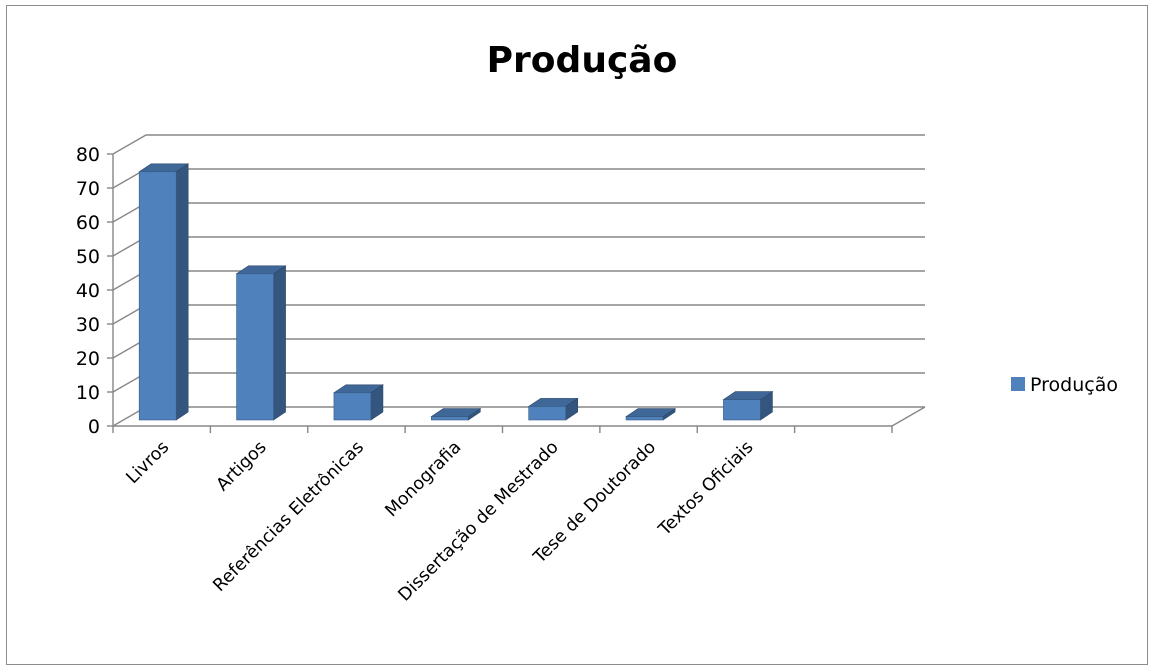  What do you see at coordinates (1018, 384) in the screenshot?
I see `legend-swatch` at bounding box center [1018, 384].